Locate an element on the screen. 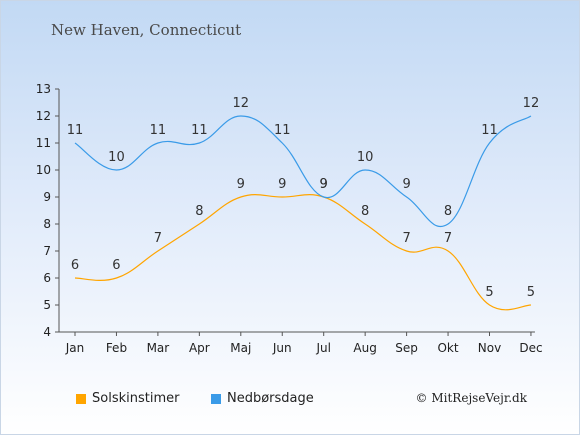 This screenshot has height=435, width=580. x-tick-label: Maj is located at coordinates (240, 348).